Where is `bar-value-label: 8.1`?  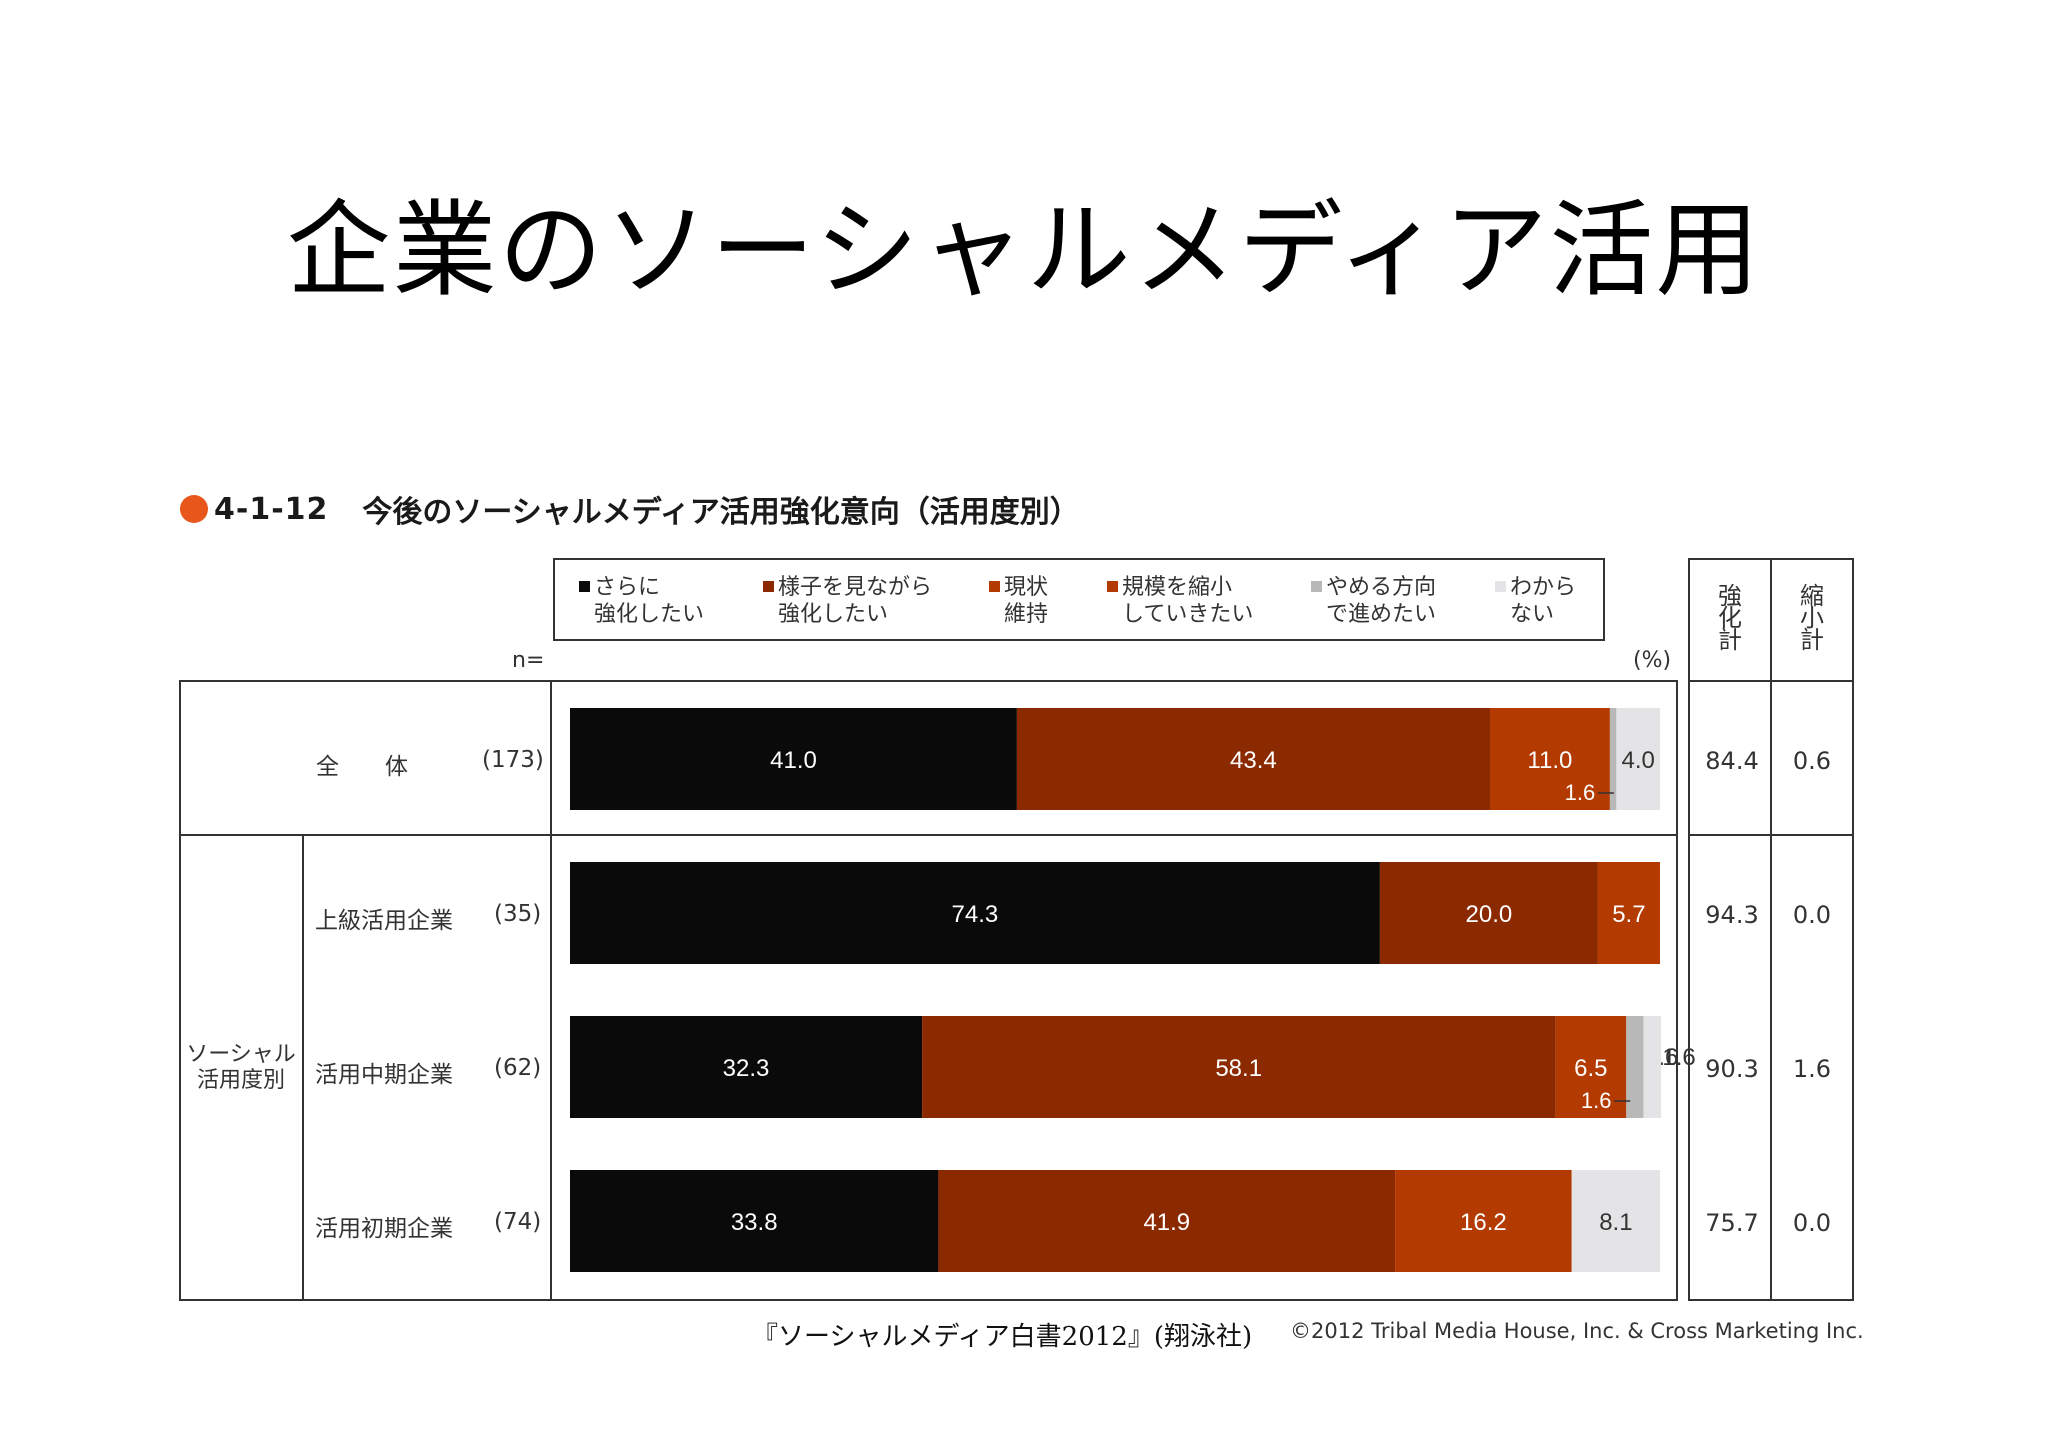
bar-value-label: 8.1 is located at coordinates (1615, 1222).